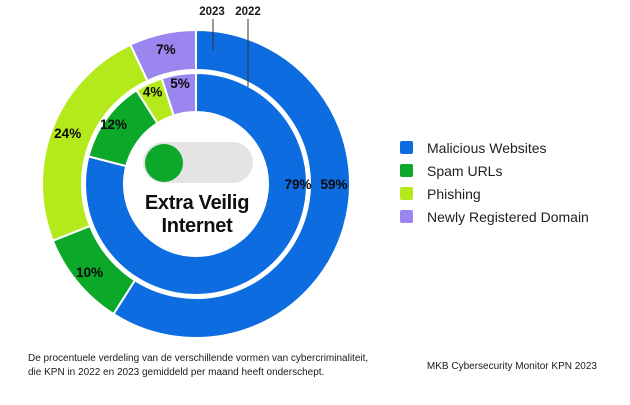 This screenshot has height=405, width=630. What do you see at coordinates (297, 184) in the screenshot?
I see `value-label-2022-malicious-websites: 79%` at bounding box center [297, 184].